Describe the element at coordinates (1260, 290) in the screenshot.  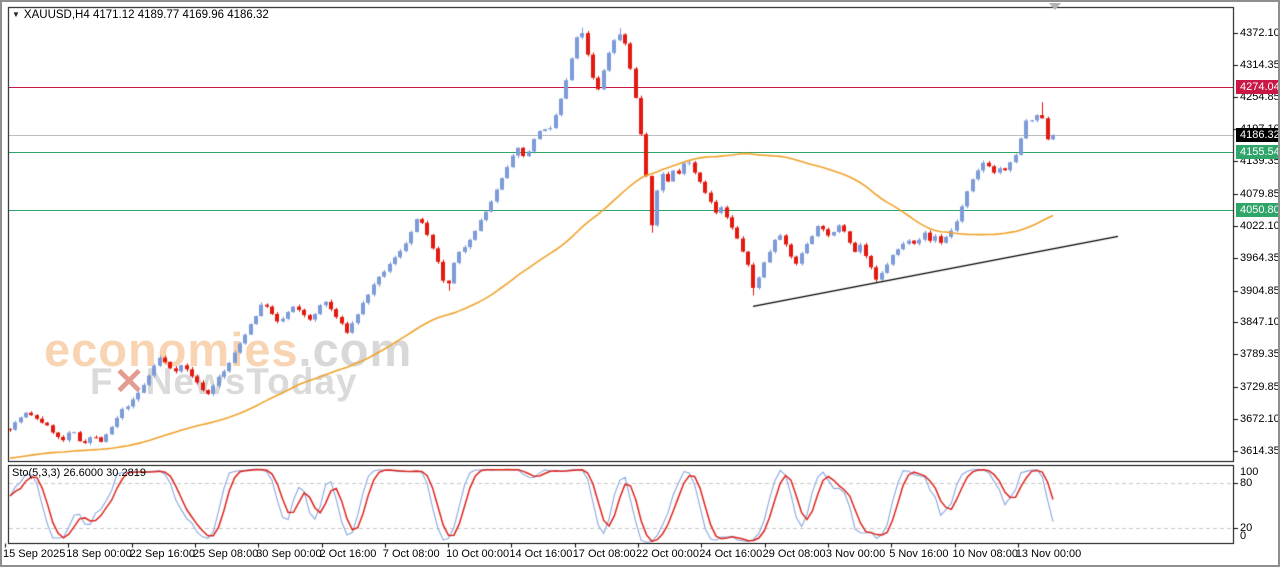
I see `price-tick-label: 3904.85` at that location.